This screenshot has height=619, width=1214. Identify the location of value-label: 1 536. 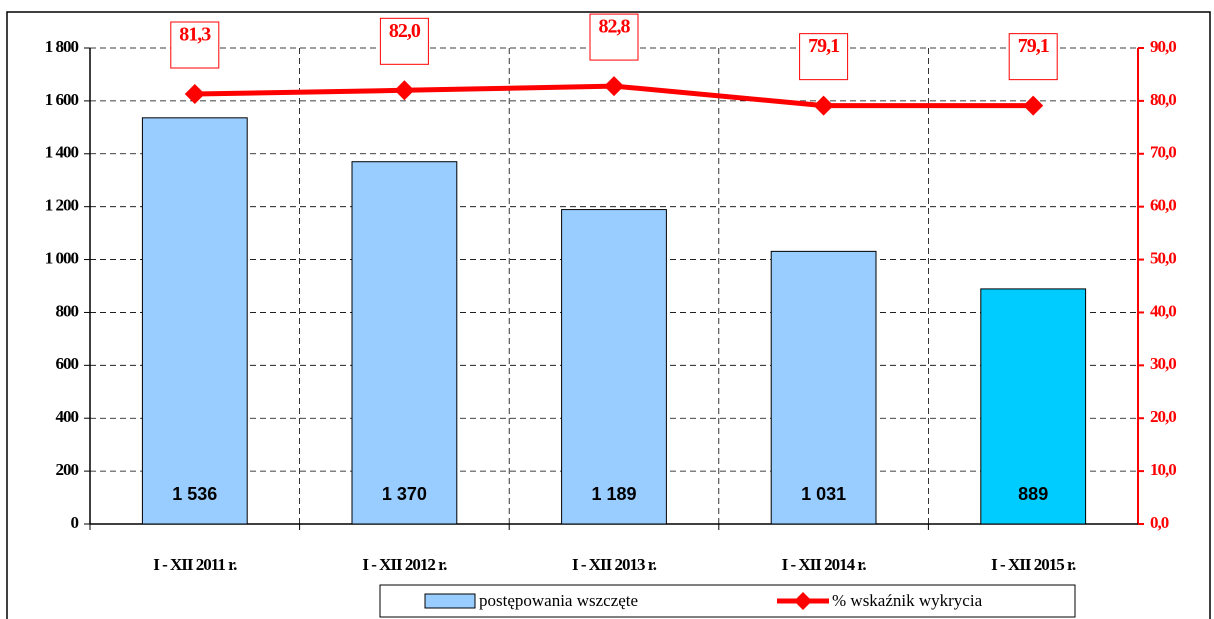
(194, 494).